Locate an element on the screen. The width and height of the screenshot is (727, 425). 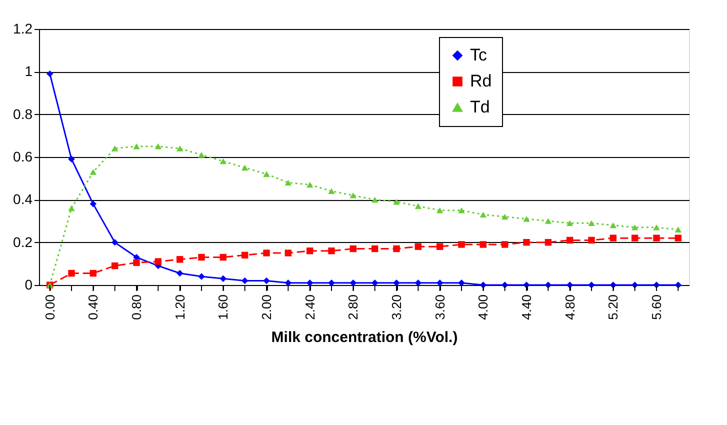
x-tick-label: 0.00 is located at coordinates (50, 307).